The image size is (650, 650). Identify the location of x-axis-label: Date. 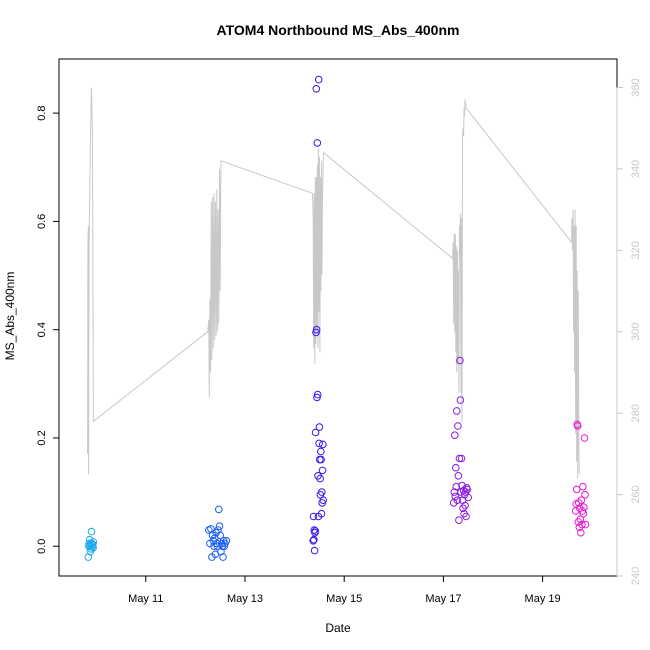
(338, 628).